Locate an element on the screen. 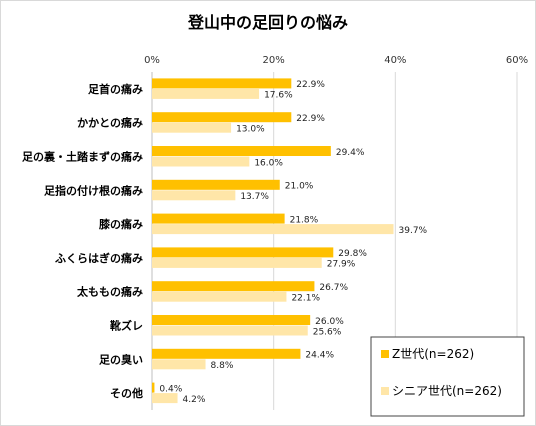 The width and height of the screenshot is (536, 426). data-label: 29.4% is located at coordinates (350, 153).